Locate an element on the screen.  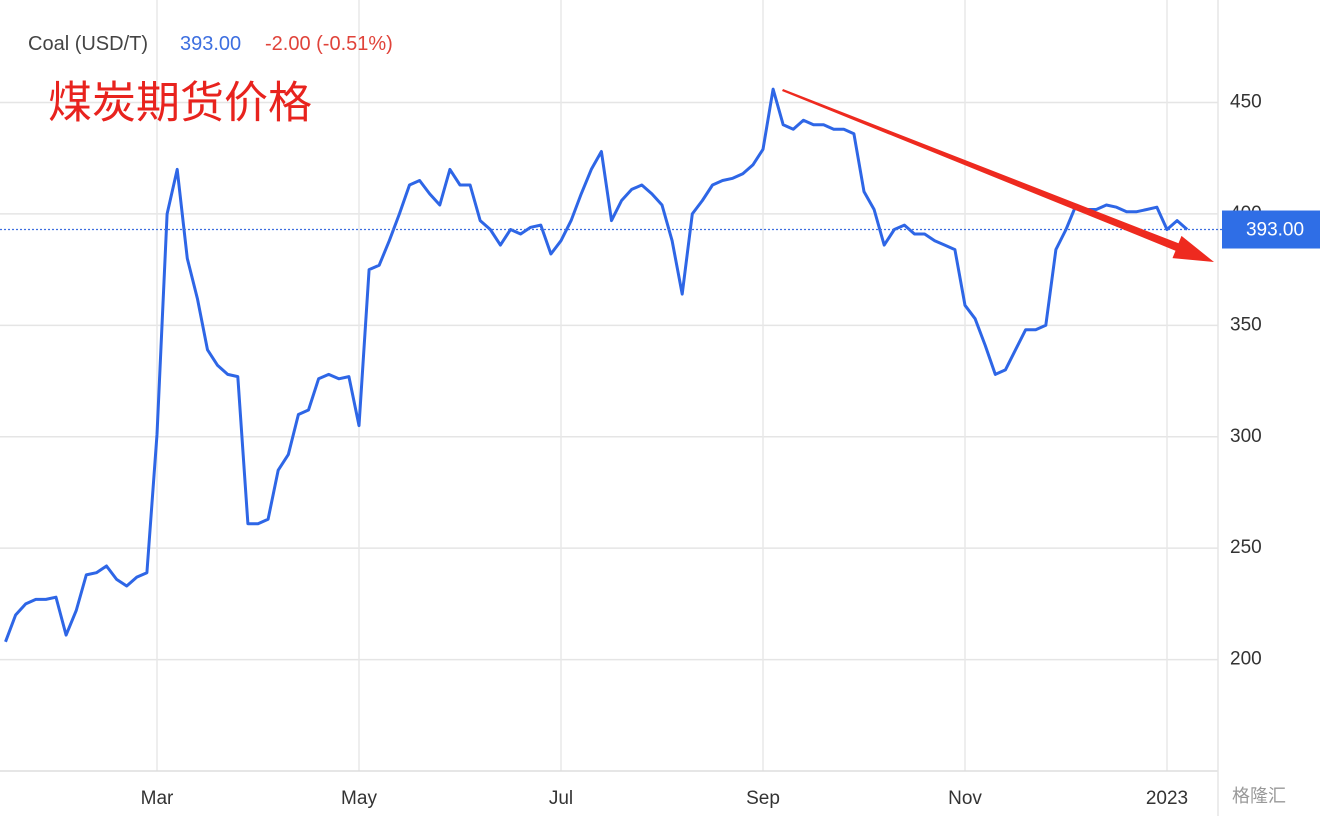
y-tick-label: 200 is located at coordinates (1246, 659).